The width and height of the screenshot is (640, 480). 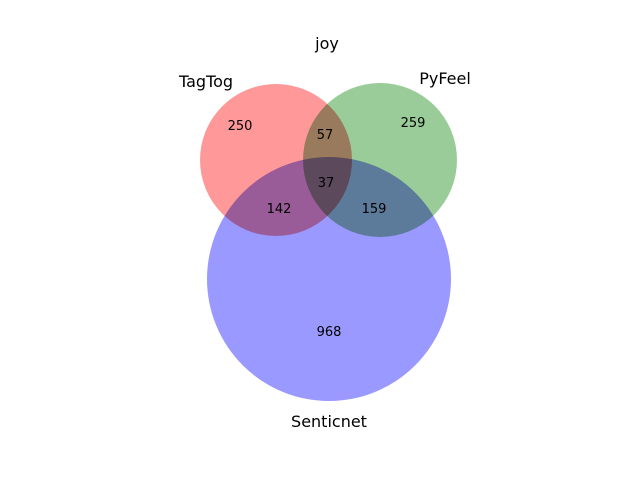 What do you see at coordinates (413, 123) in the screenshot?
I see `pyfeel-only-count: 259` at bounding box center [413, 123].